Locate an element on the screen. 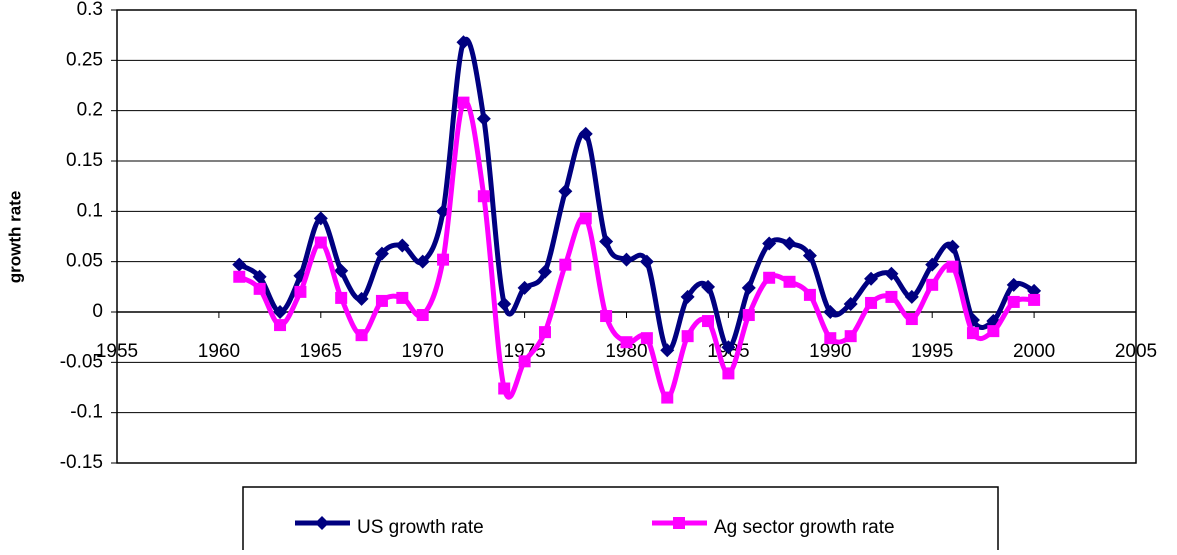 This screenshot has height=555, width=1177. y-tick-label: -0.15 is located at coordinates (81, 462).